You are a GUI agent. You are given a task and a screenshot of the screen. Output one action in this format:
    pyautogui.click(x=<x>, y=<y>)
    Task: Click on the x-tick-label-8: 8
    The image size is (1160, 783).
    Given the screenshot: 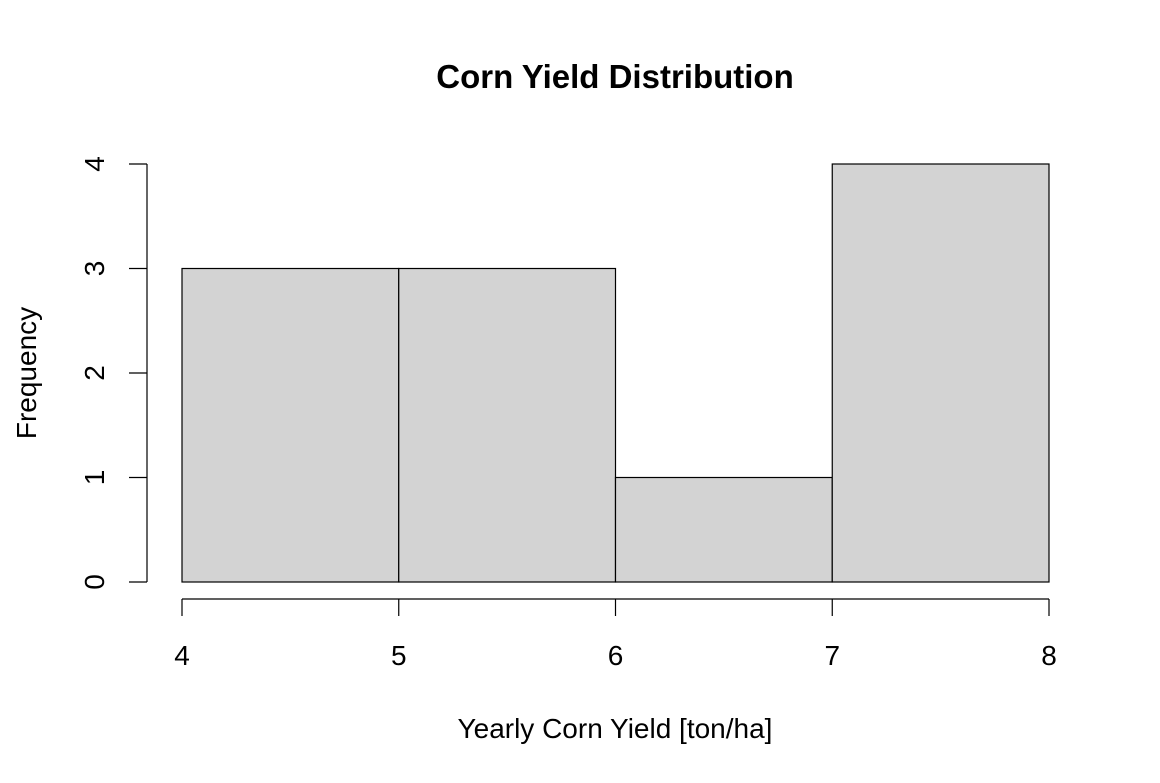 What is the action you would take?
    pyautogui.click(x=1049, y=655)
    